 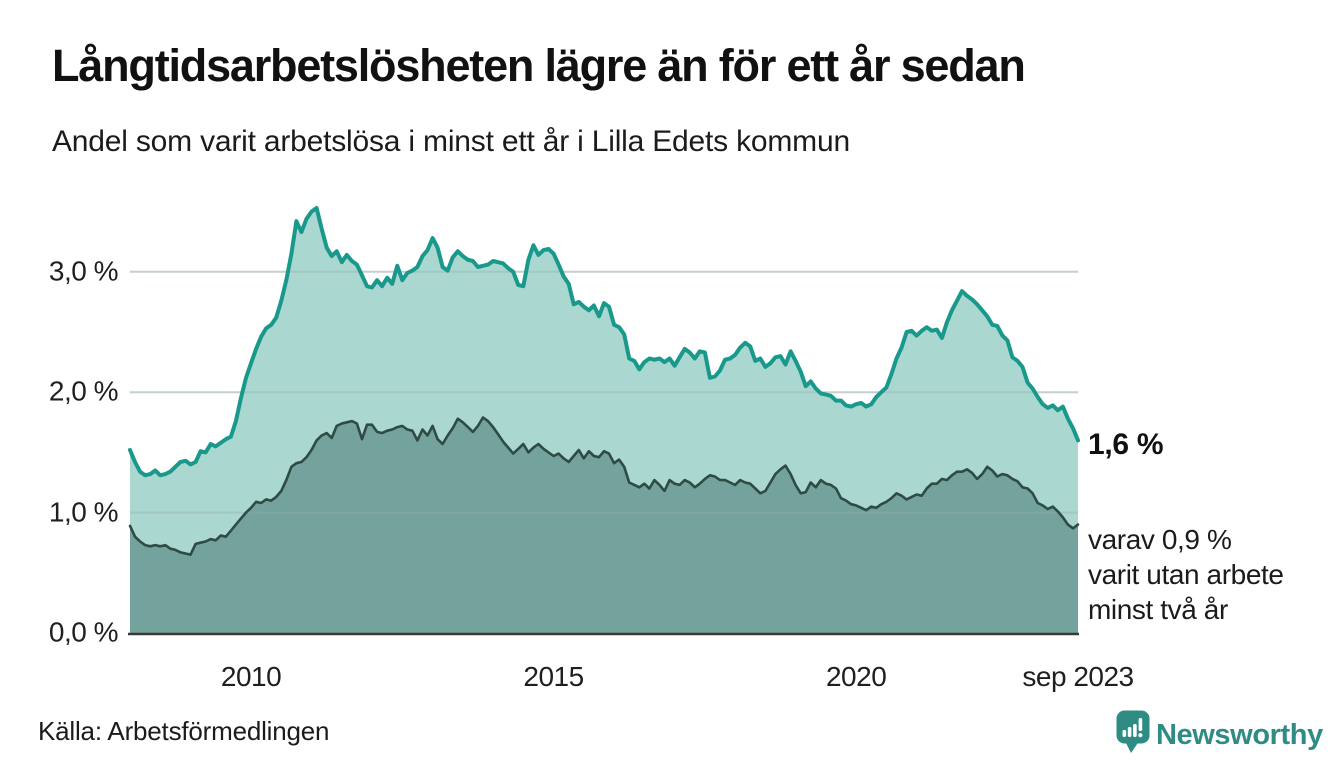 I want to click on y-axis-tick-label: 2,0 %, so click(x=83, y=391).